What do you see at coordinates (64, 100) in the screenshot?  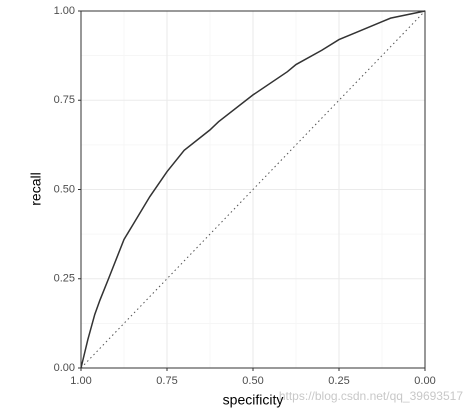 I see `y-tick-label: 0.75` at bounding box center [64, 100].